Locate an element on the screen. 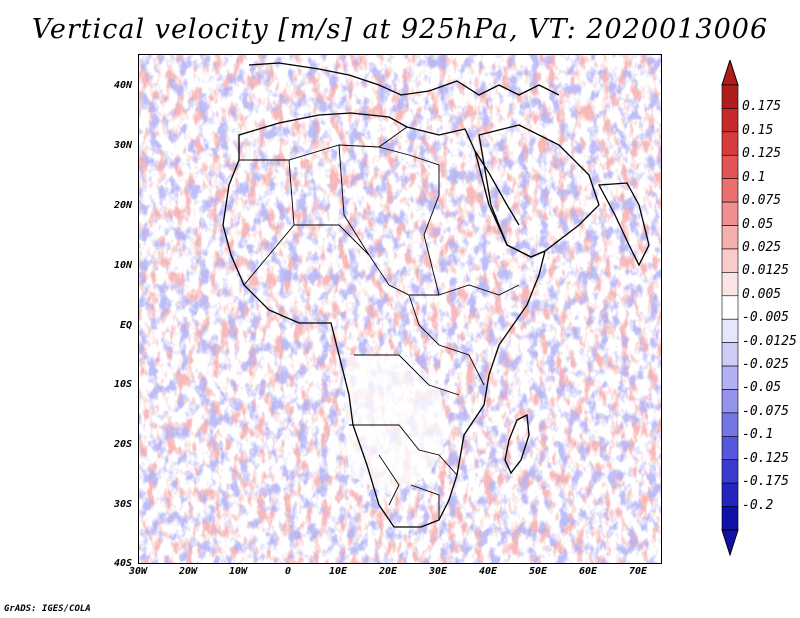 Image resolution: width=800 pixels, height=618 pixels. colorbar-label: -0.125 is located at coordinates (765, 458).